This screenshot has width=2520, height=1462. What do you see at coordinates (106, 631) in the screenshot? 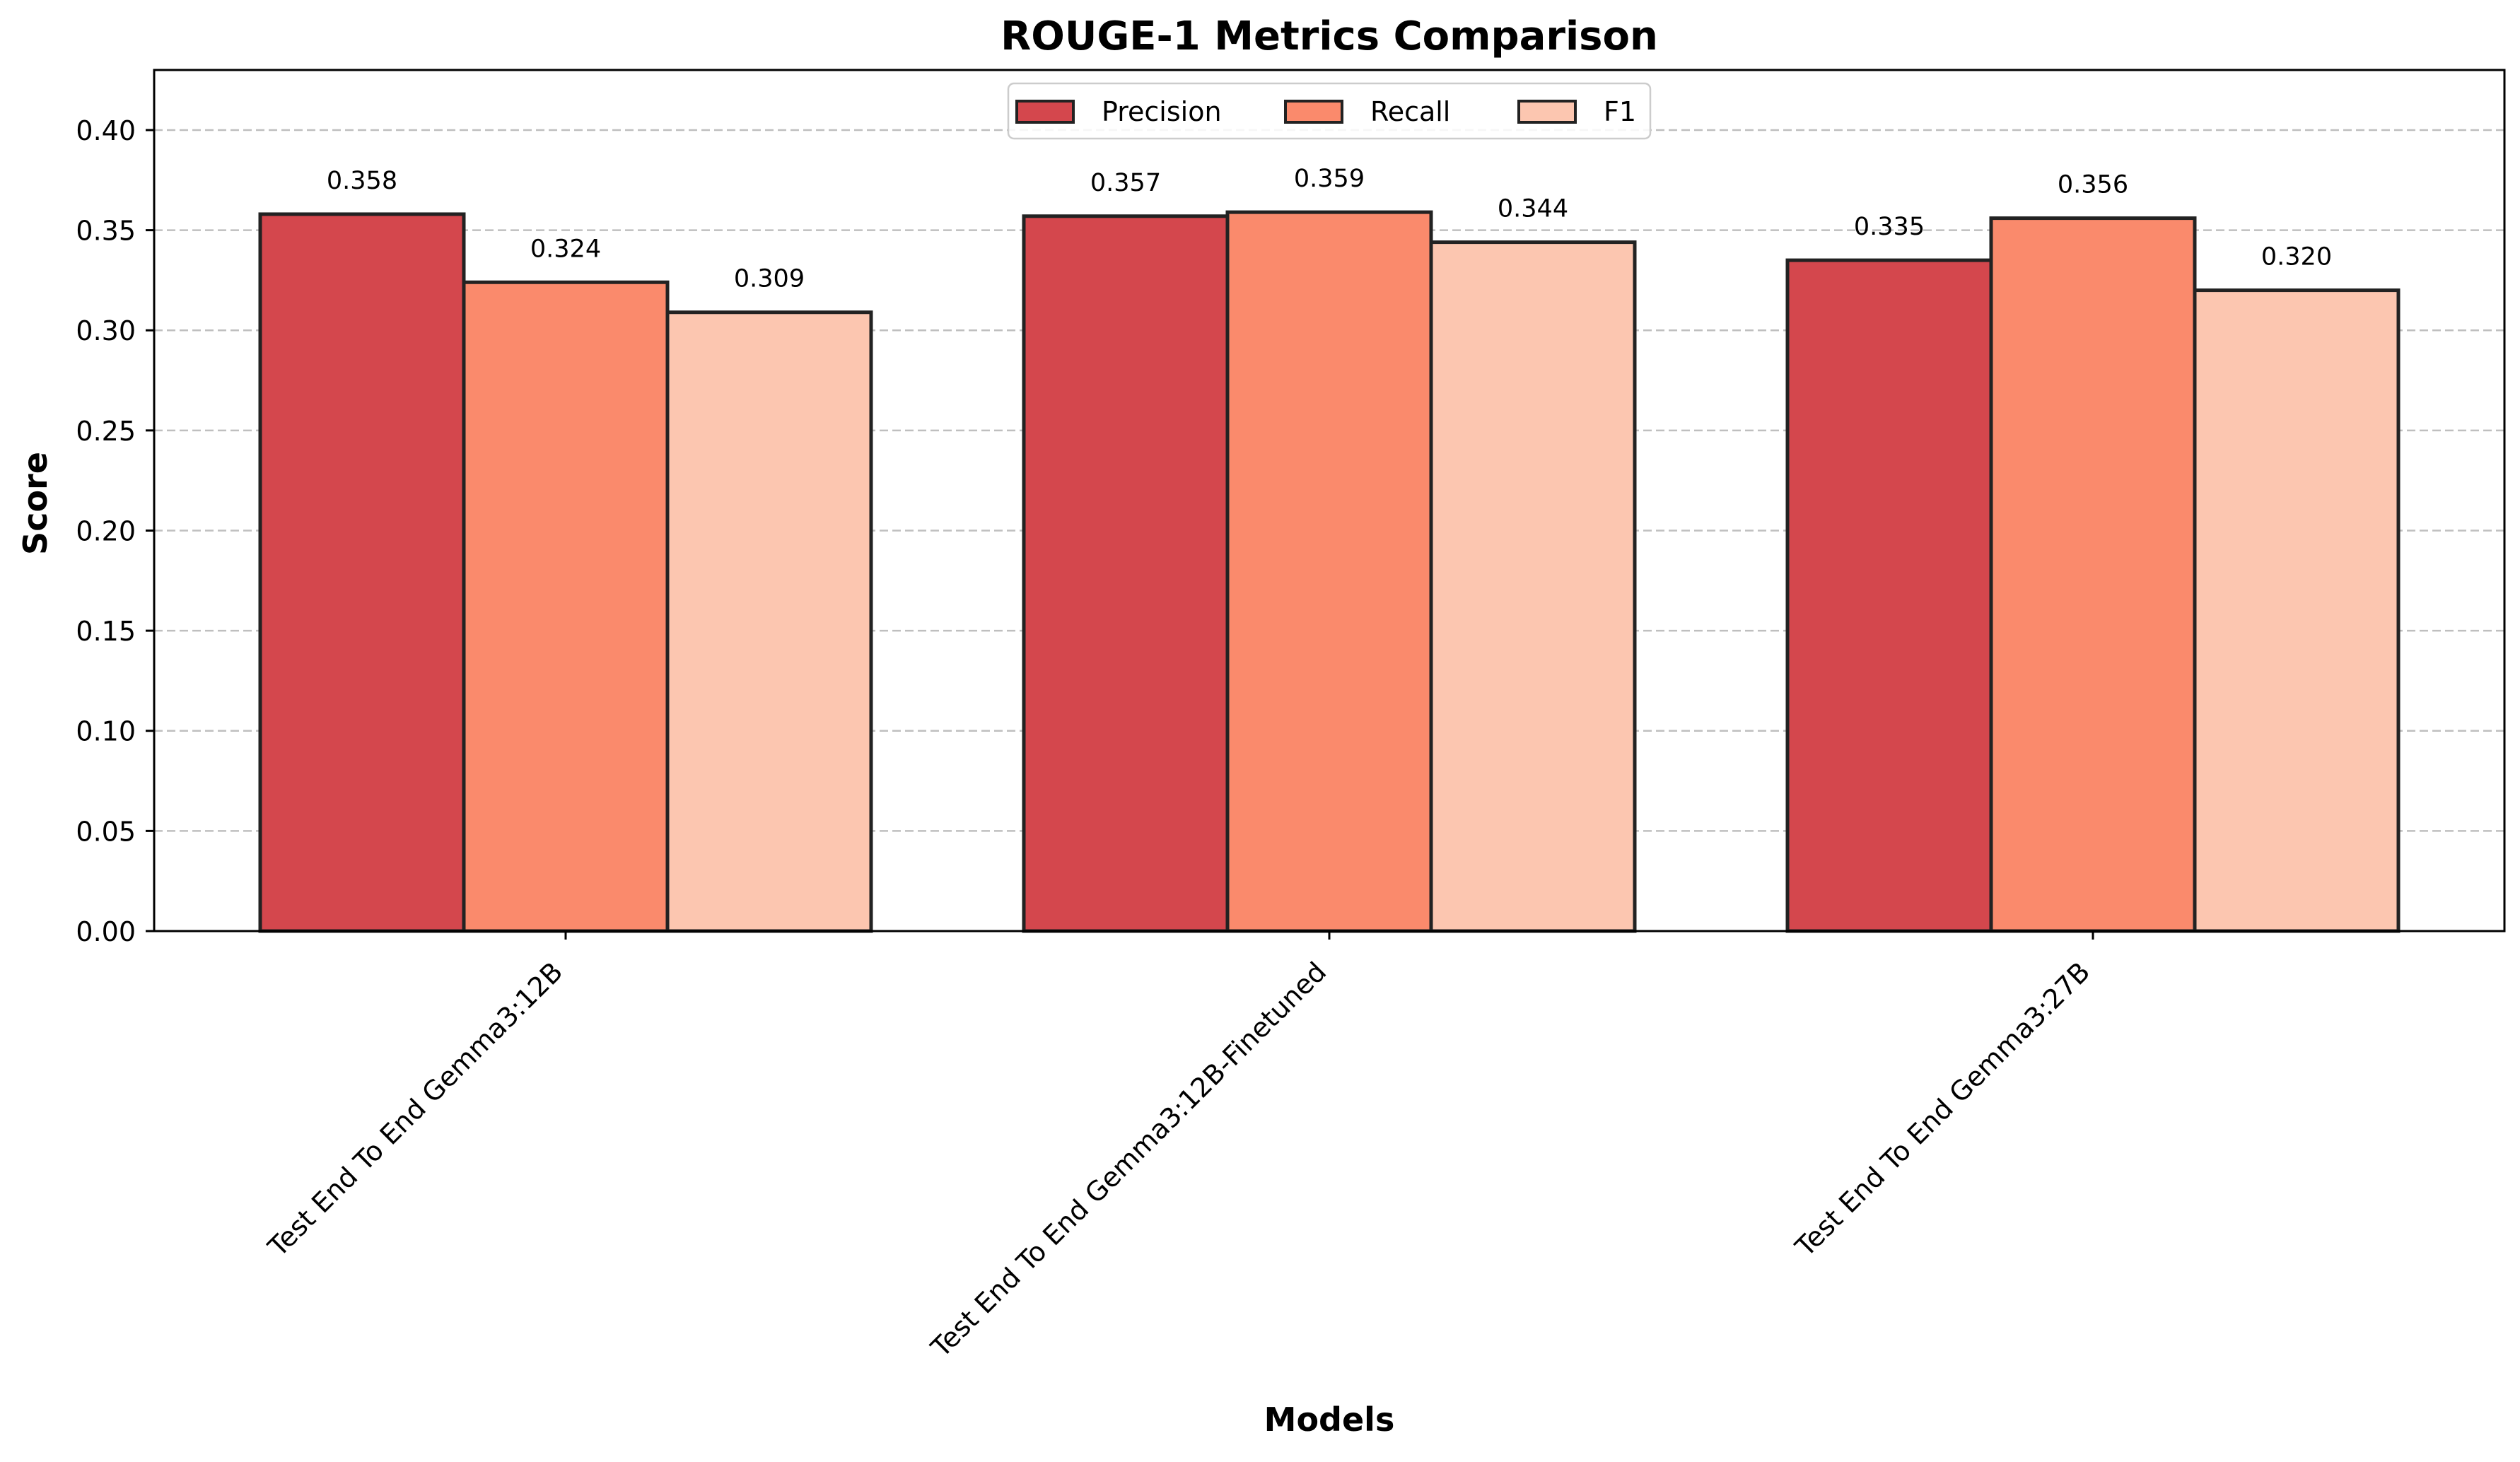
I see `y-tick-label: 0.15` at bounding box center [106, 631].